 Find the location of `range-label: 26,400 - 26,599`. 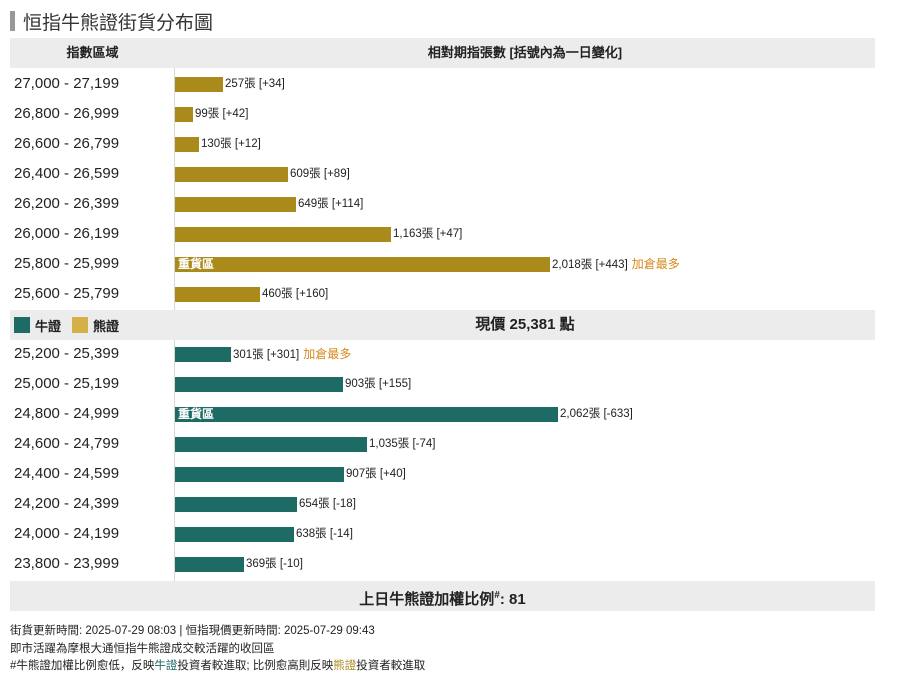

range-label: 26,400 - 26,599 is located at coordinates (67, 173).